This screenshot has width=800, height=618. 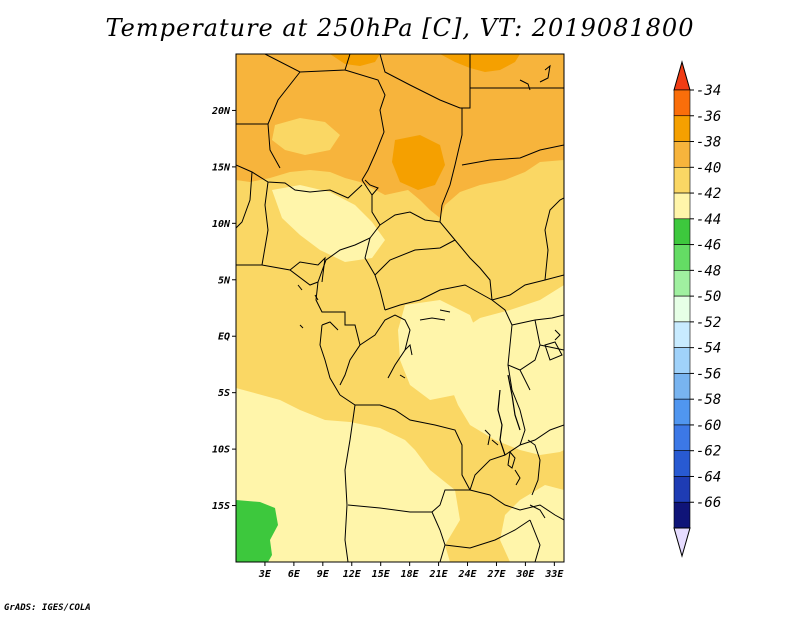 What do you see at coordinates (708, 117) in the screenshot?
I see `legend-label: -36` at bounding box center [708, 117].